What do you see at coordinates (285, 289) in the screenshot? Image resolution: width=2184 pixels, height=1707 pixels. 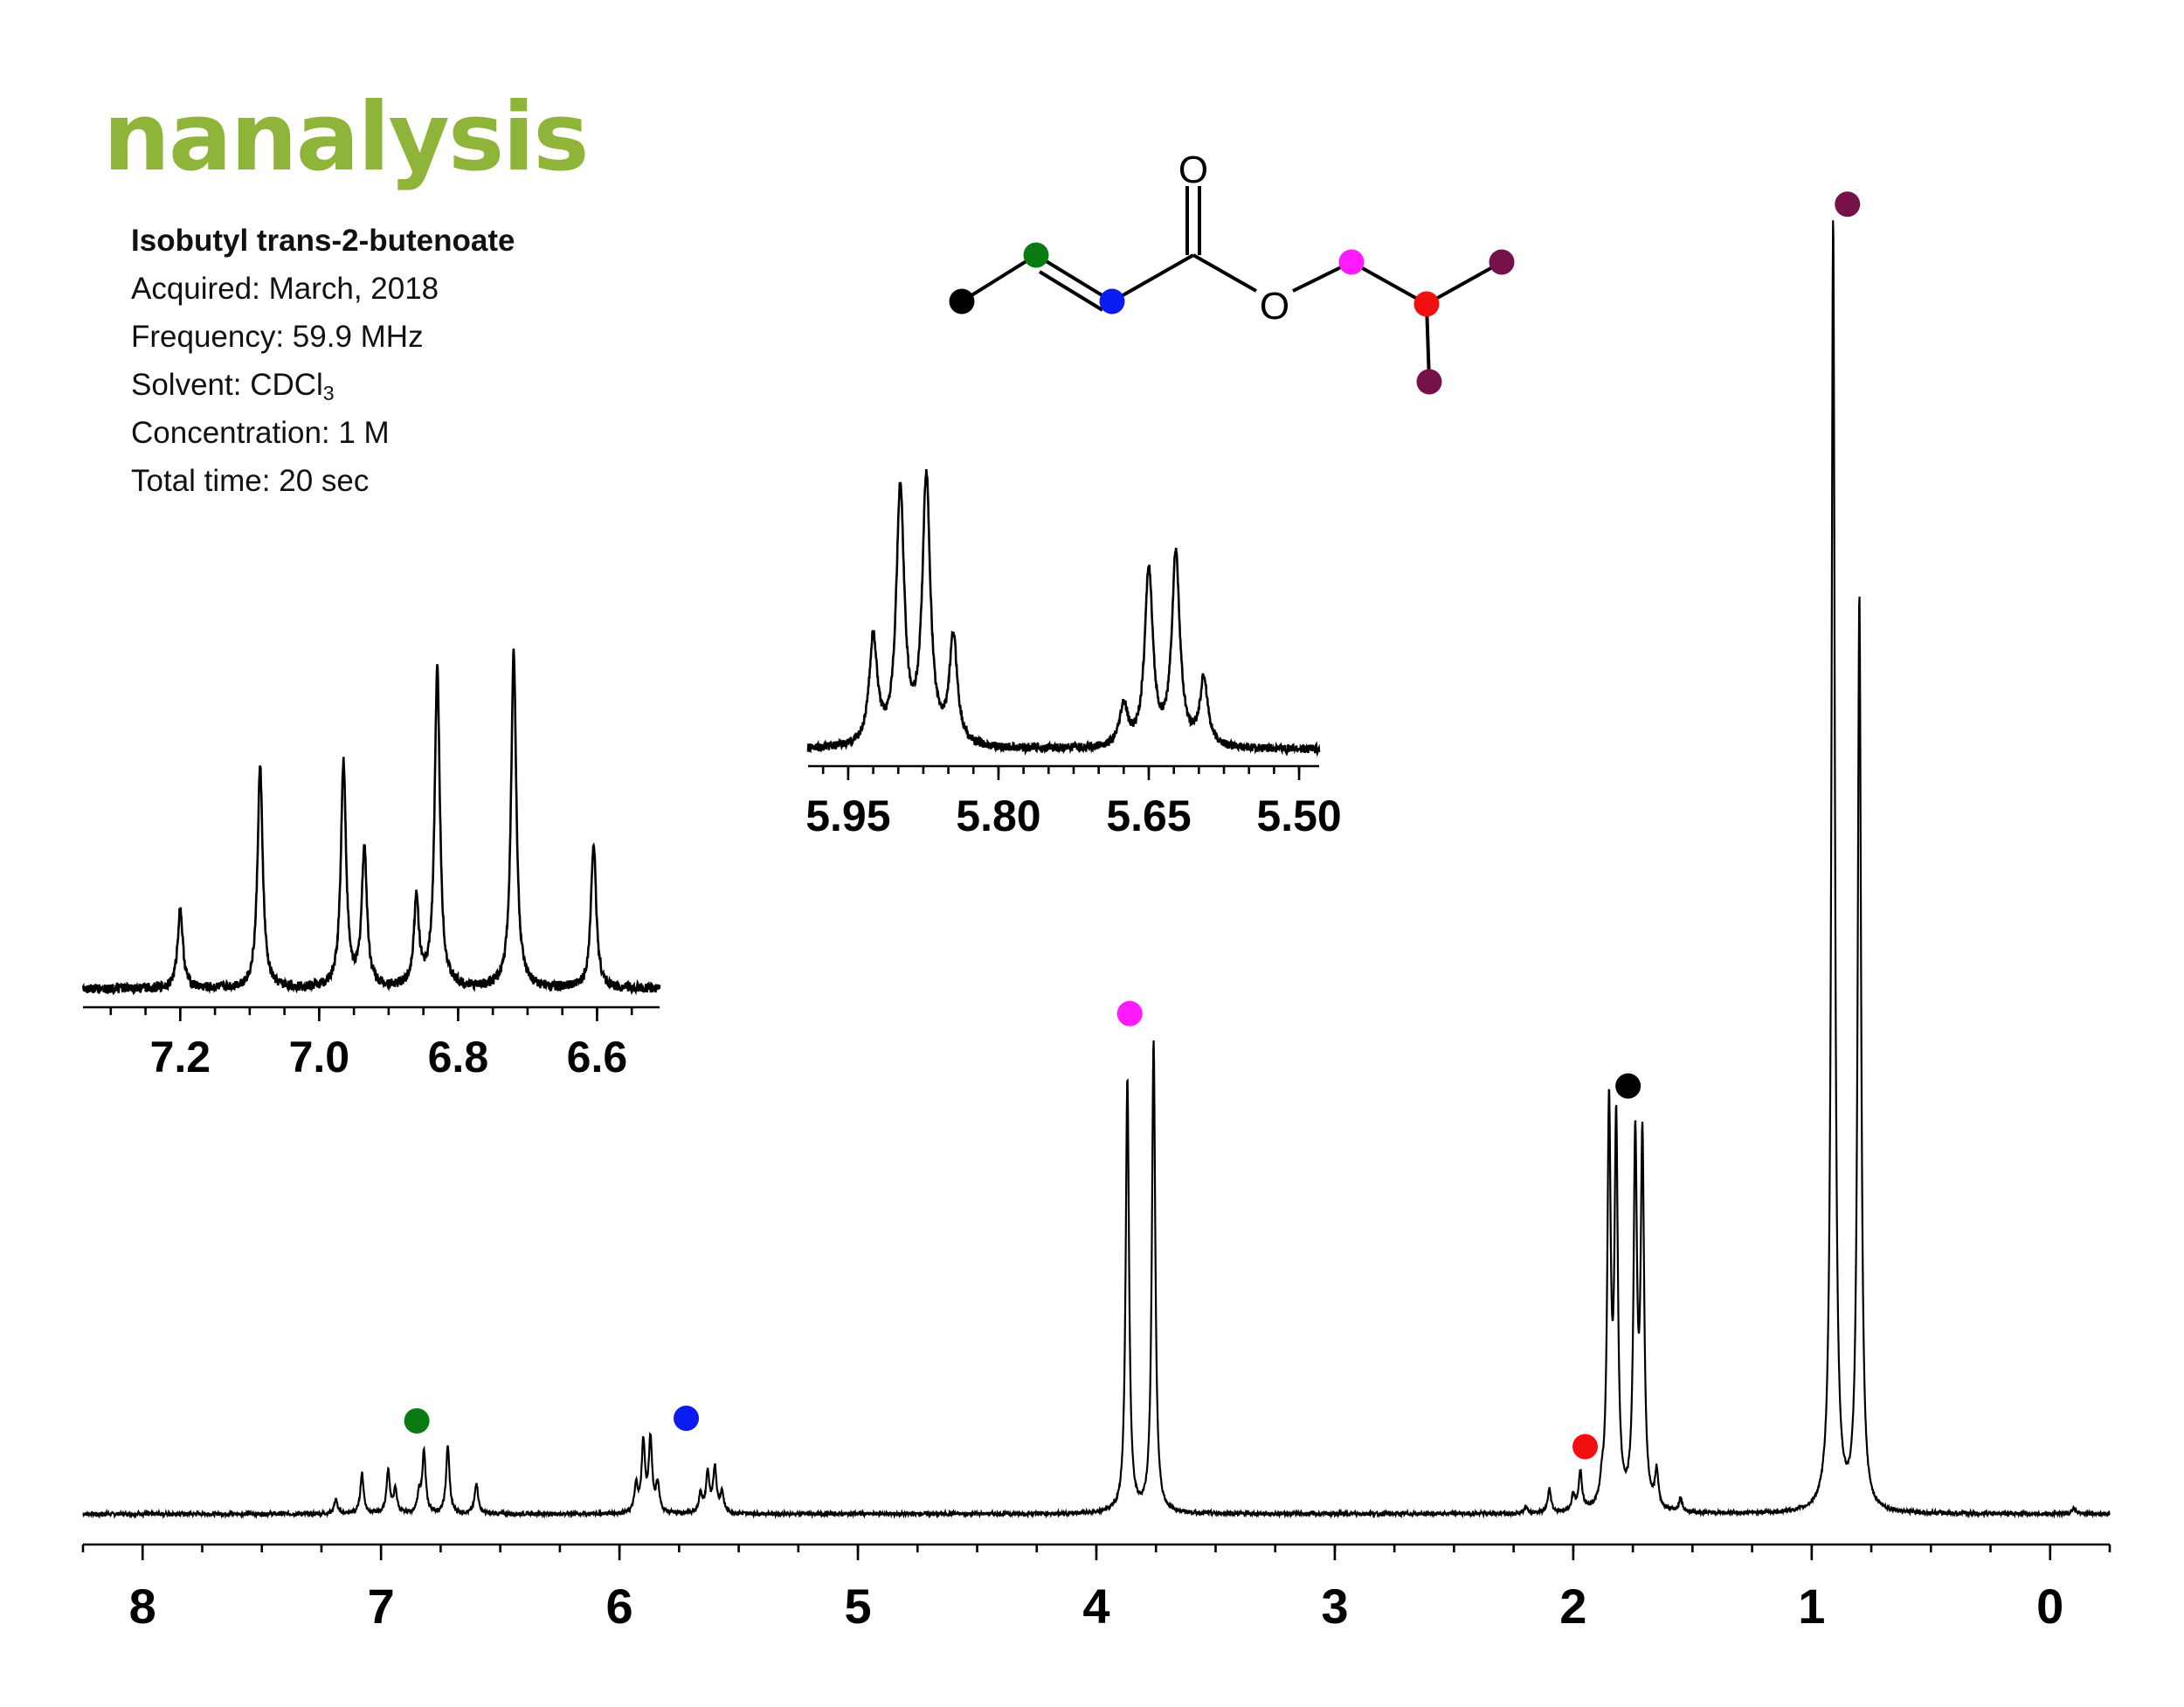 I see `acquired-date: Acquired: March, 2018` at bounding box center [285, 289].